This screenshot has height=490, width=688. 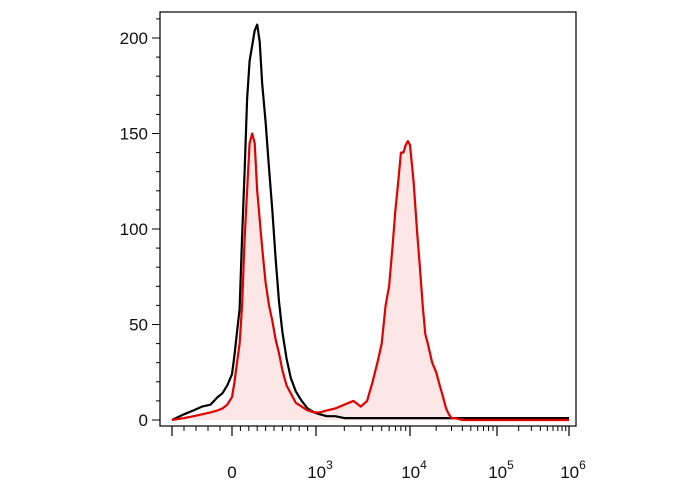 What do you see at coordinates (501, 470) in the screenshot?
I see `x-tick-label: 10⁵` at bounding box center [501, 470].